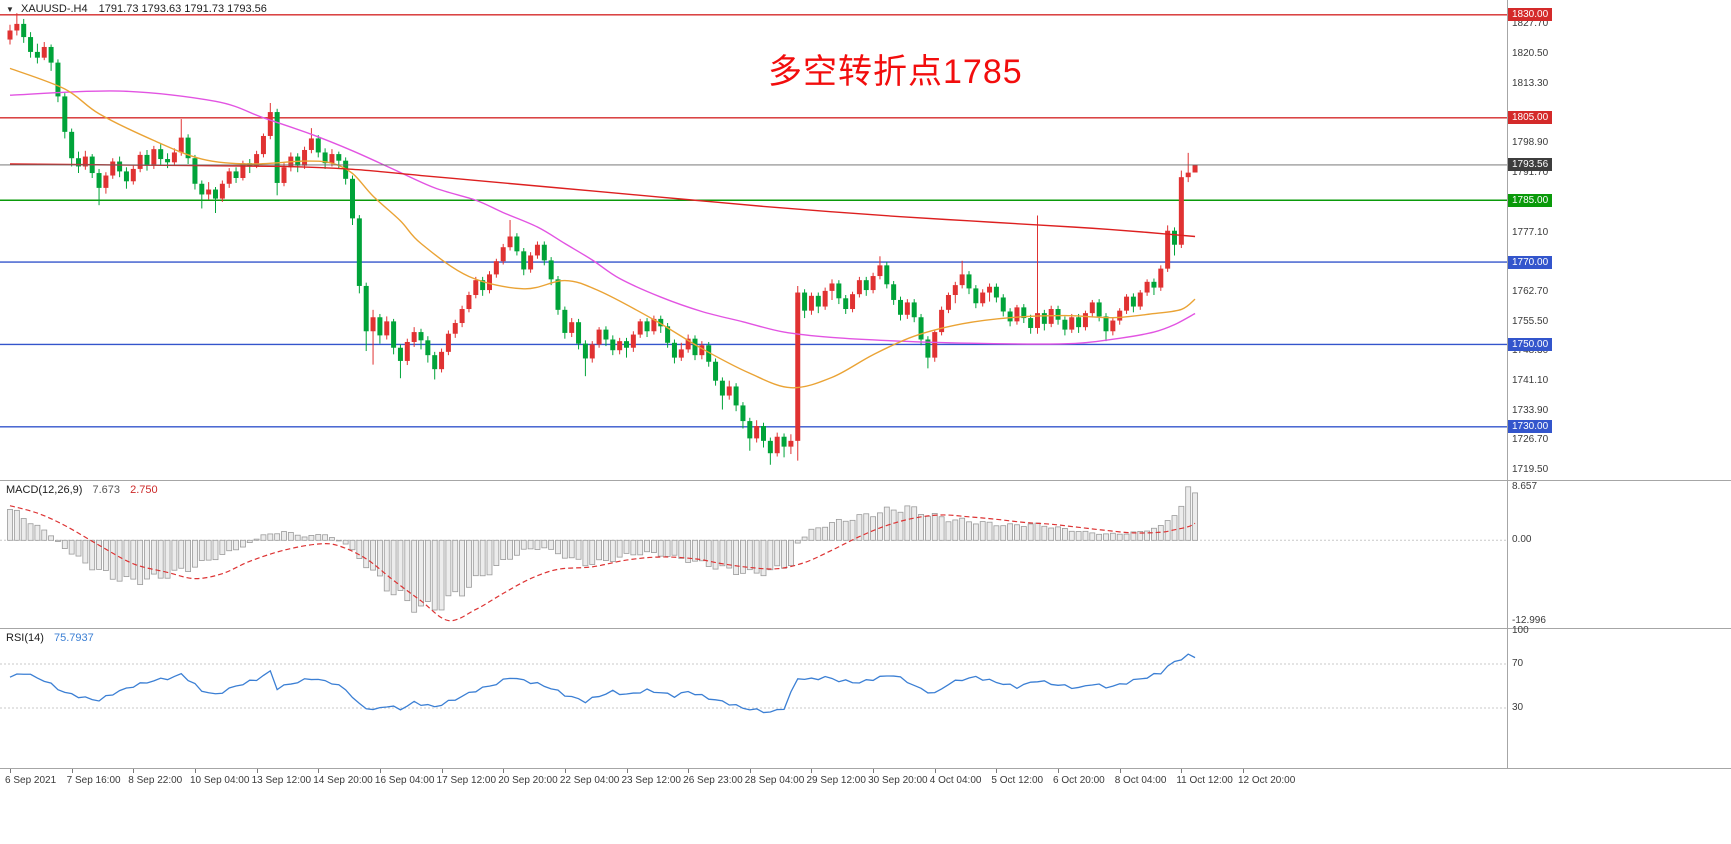 The height and width of the screenshot is (844, 1731). Describe the element at coordinates (1140, 780) in the screenshot. I see `time-axis-label: 8 Oct 04:00` at that location.